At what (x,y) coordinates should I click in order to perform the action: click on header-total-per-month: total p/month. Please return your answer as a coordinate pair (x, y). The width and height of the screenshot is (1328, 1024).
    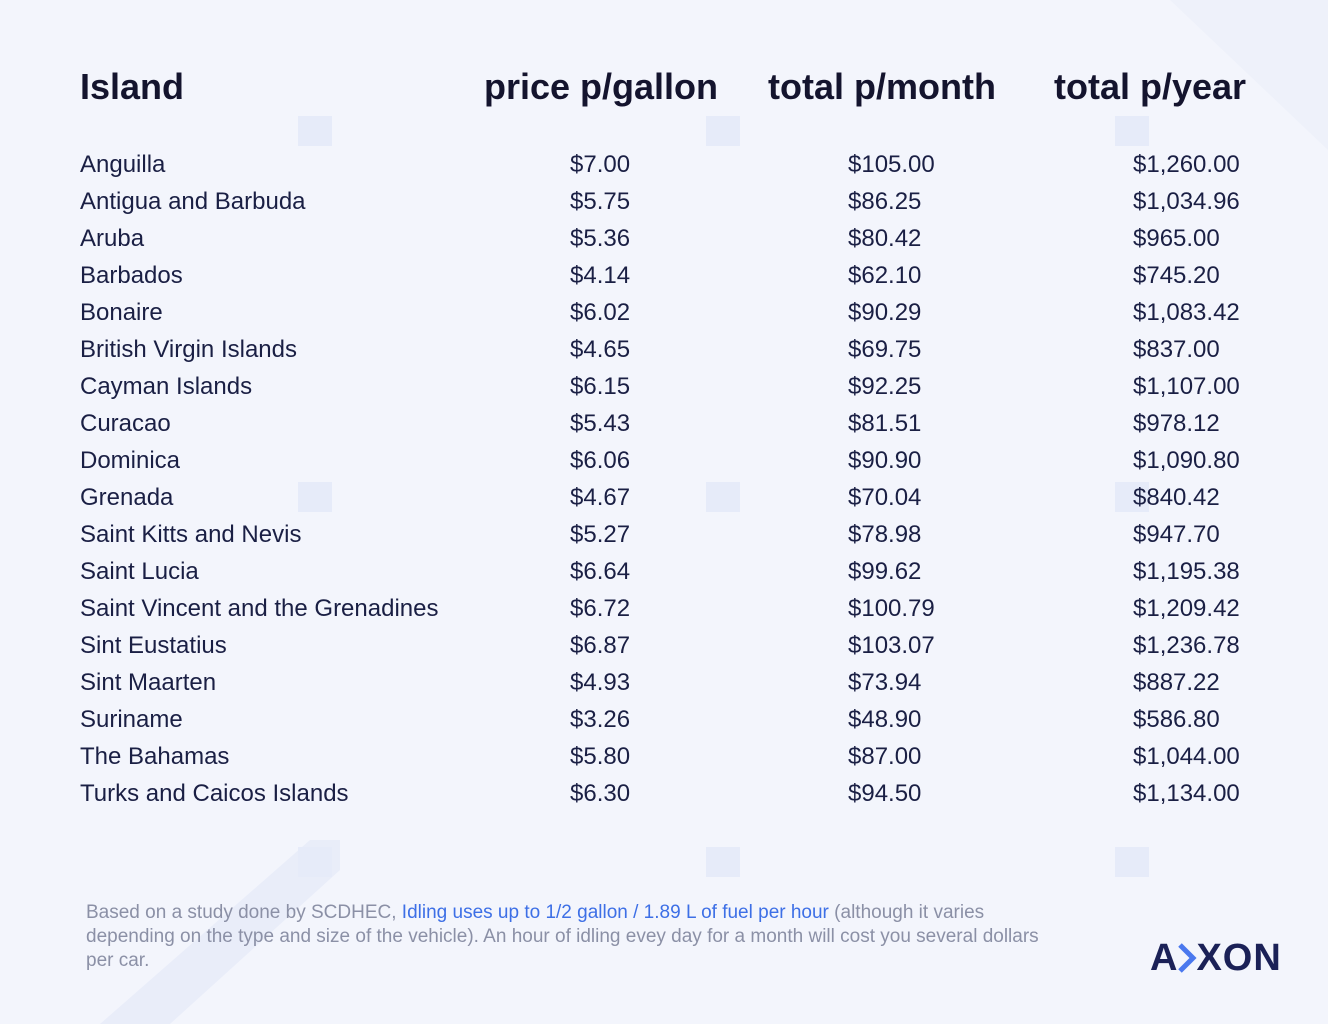
    Looking at the image, I should click on (882, 86).